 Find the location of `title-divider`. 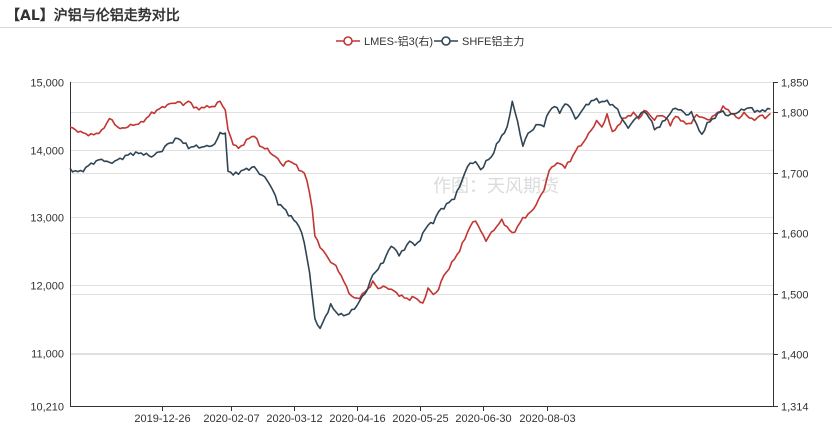

title-divider is located at coordinates (416, 27).